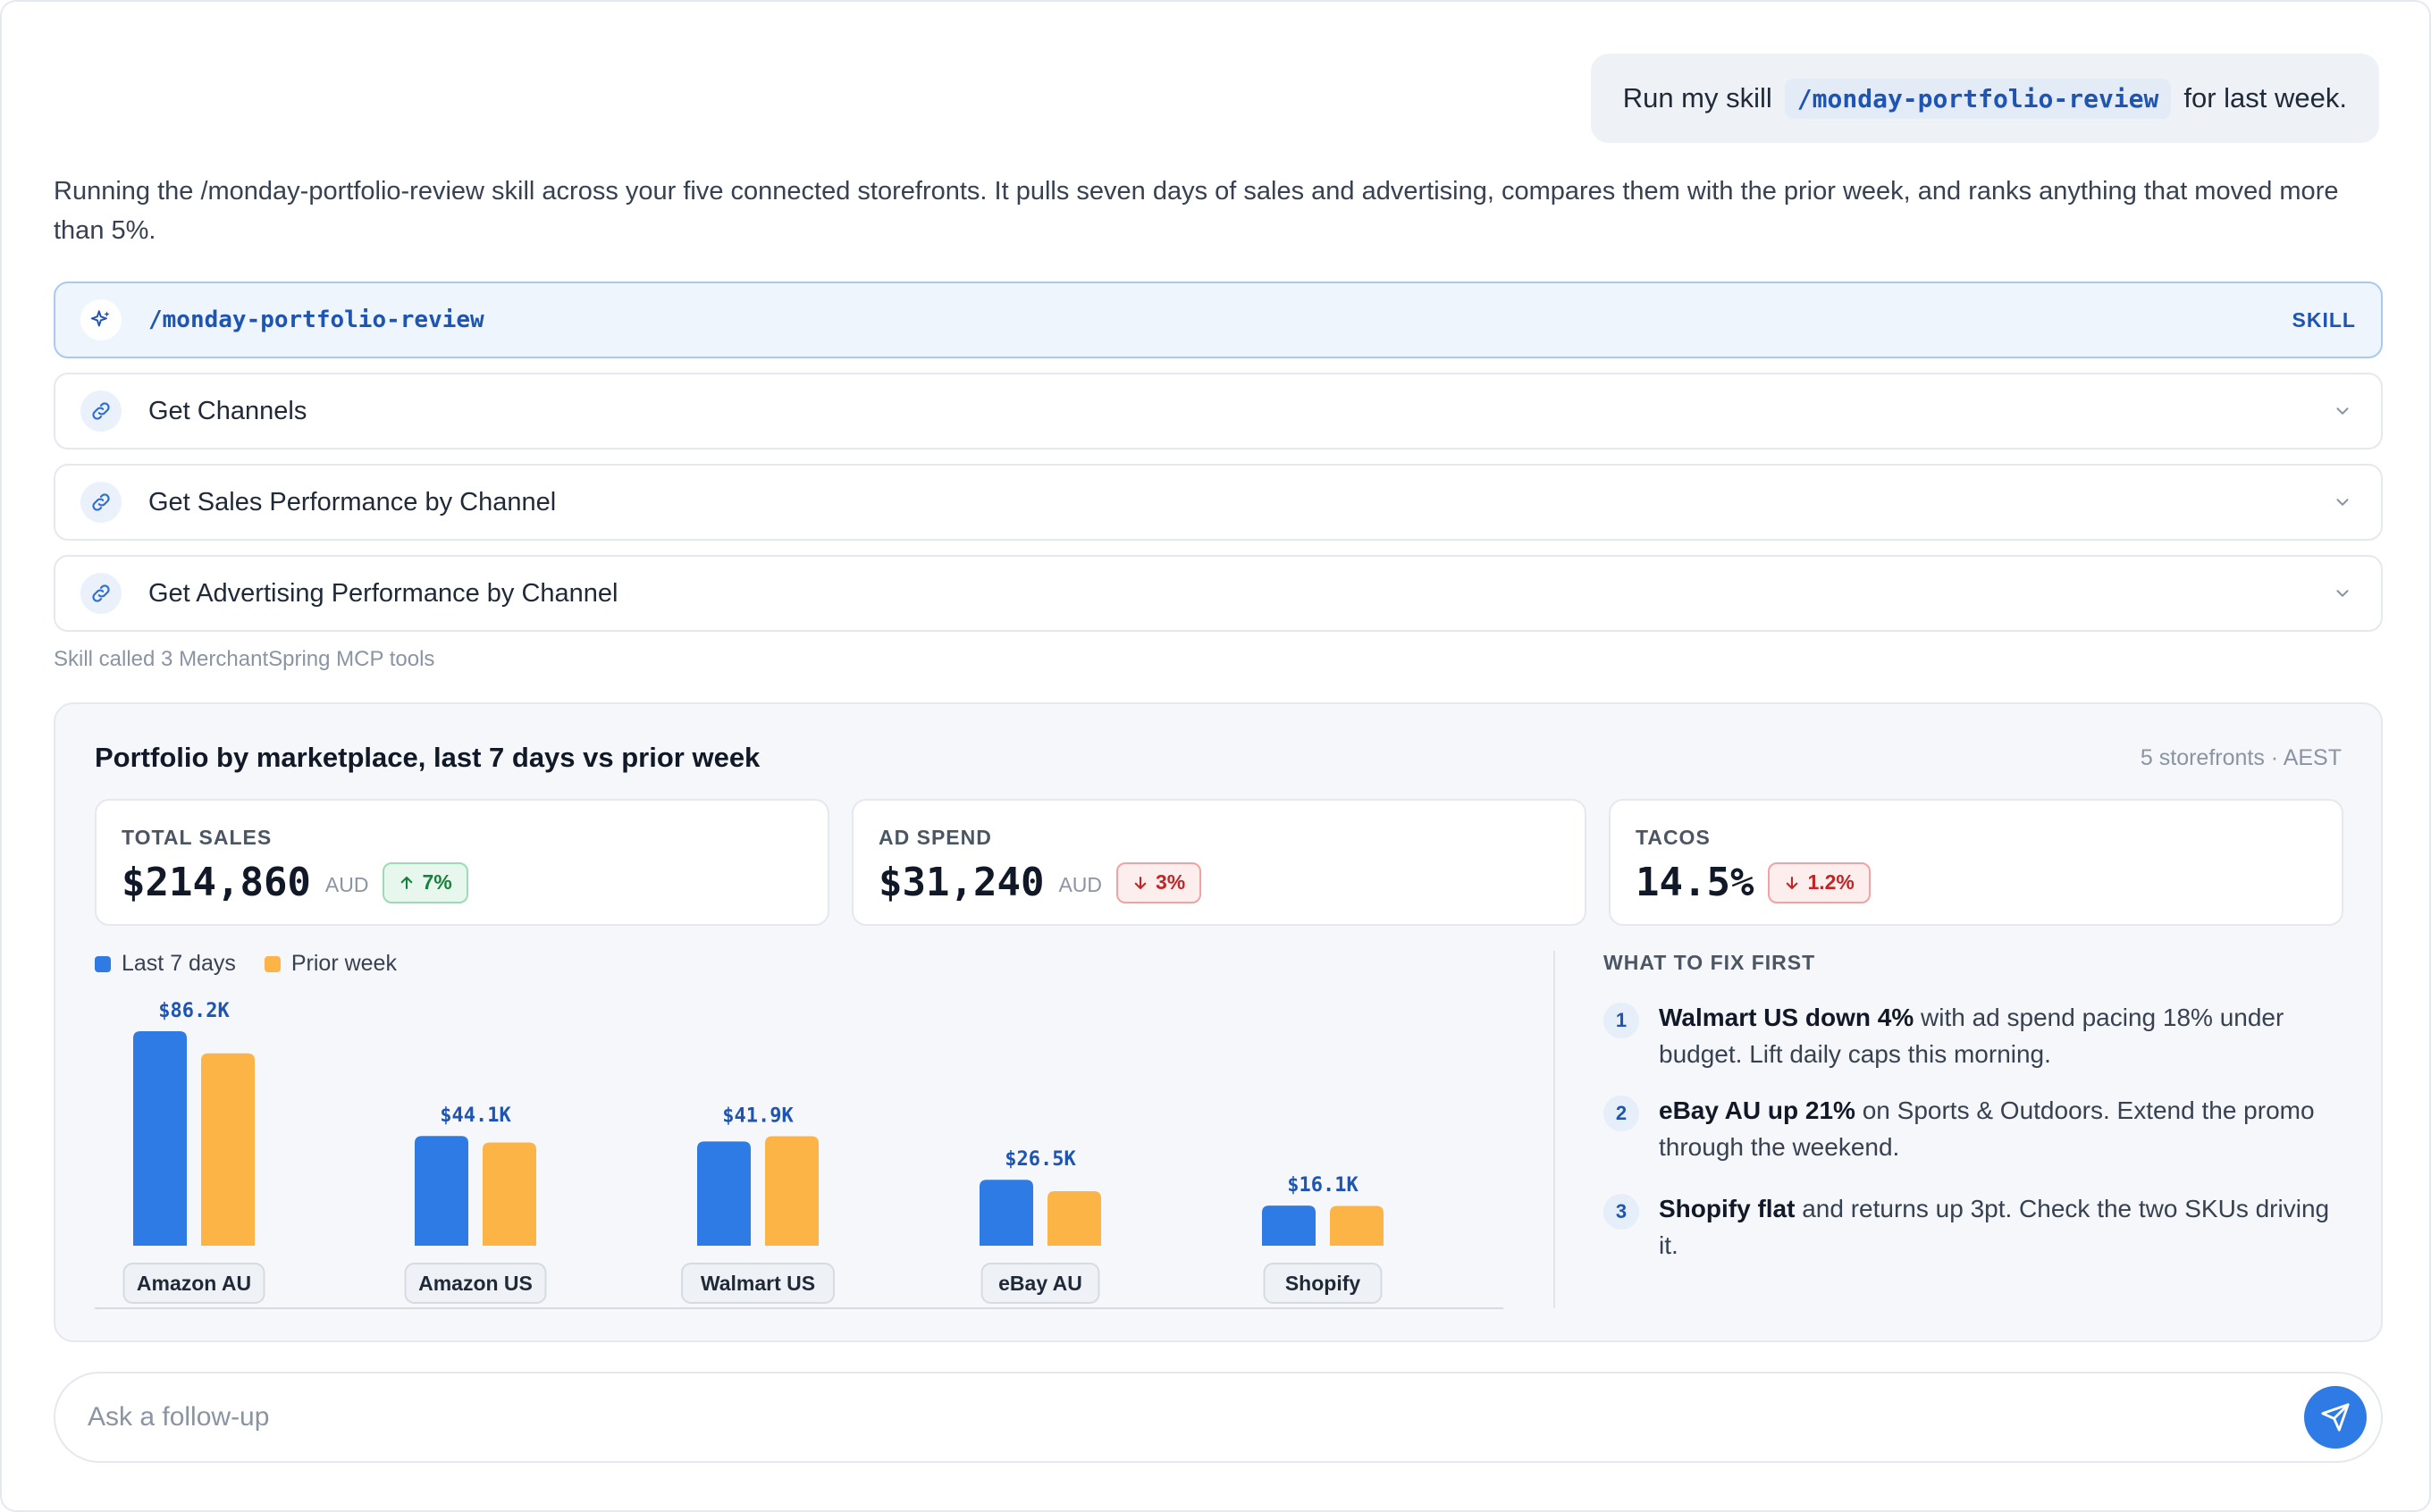 This screenshot has height=1512, width=2431. I want to click on fix-item-bold: Walmart US down 4%, so click(1787, 1017).